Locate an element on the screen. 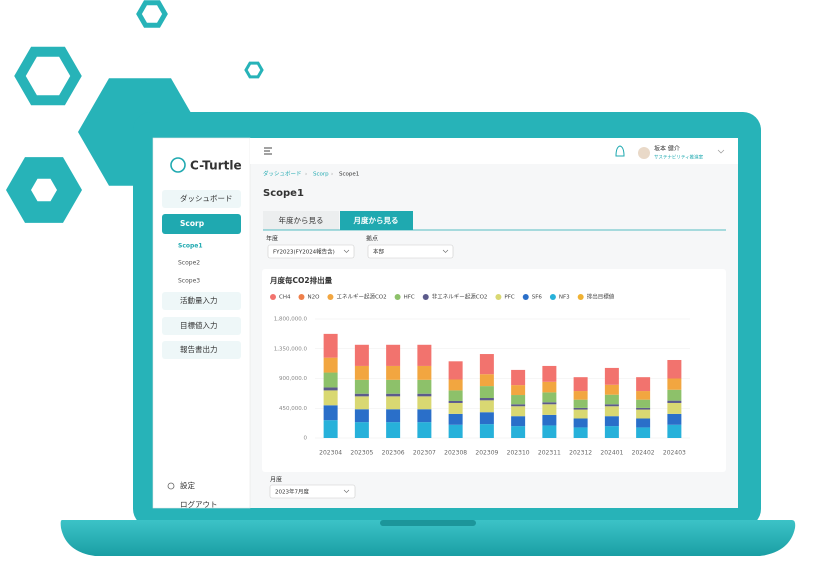 The height and width of the screenshot is (575, 830). breadcrumb: ダッシュボード is located at coordinates (282, 174).